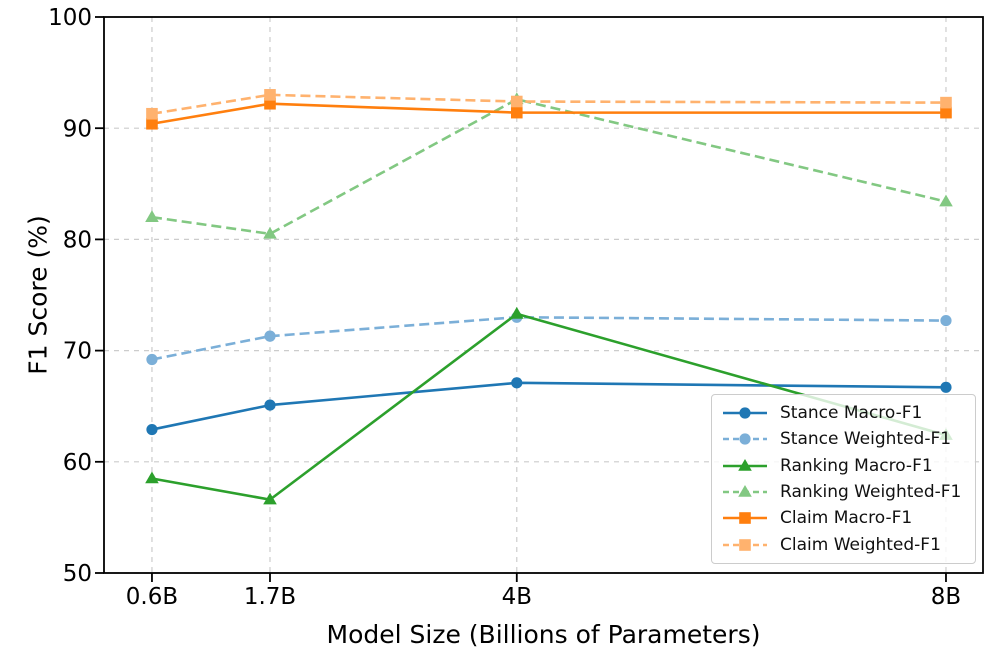  Describe the element at coordinates (543, 634) in the screenshot. I see `x-axis-label: Model Size (Billions of Parameters)` at that location.